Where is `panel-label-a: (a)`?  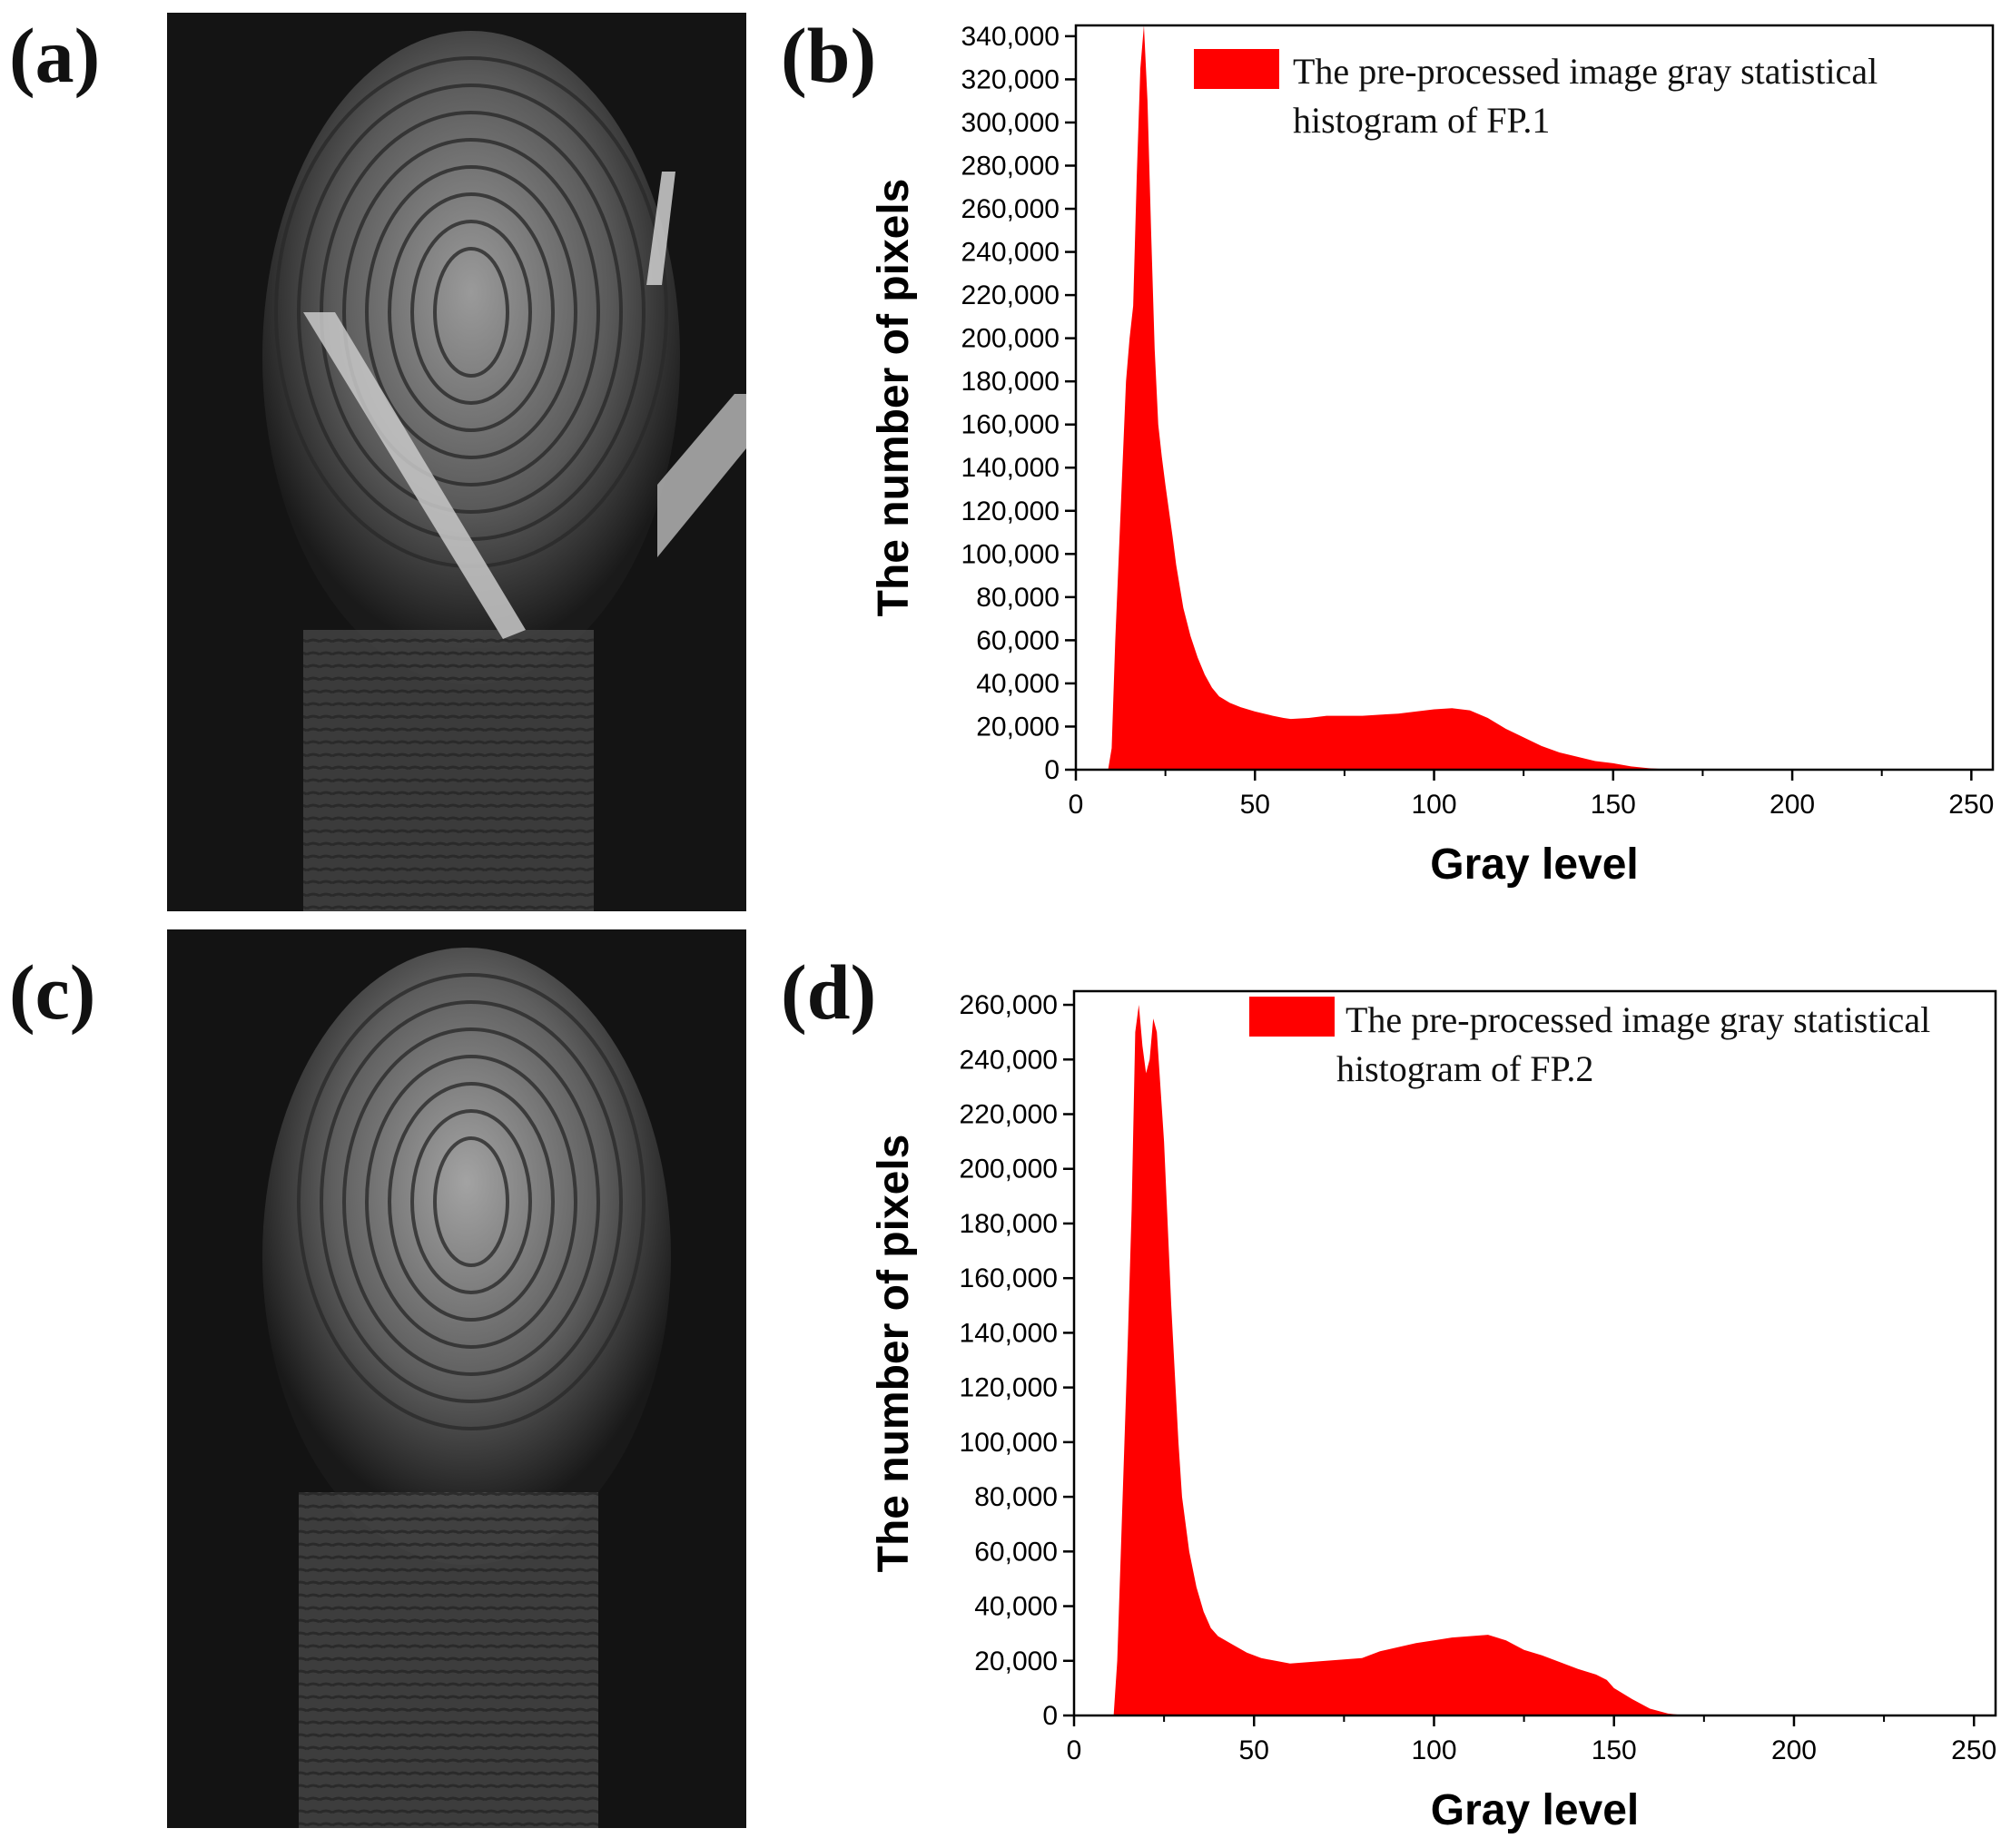
panel-label-a: (a) is located at coordinates (55, 55).